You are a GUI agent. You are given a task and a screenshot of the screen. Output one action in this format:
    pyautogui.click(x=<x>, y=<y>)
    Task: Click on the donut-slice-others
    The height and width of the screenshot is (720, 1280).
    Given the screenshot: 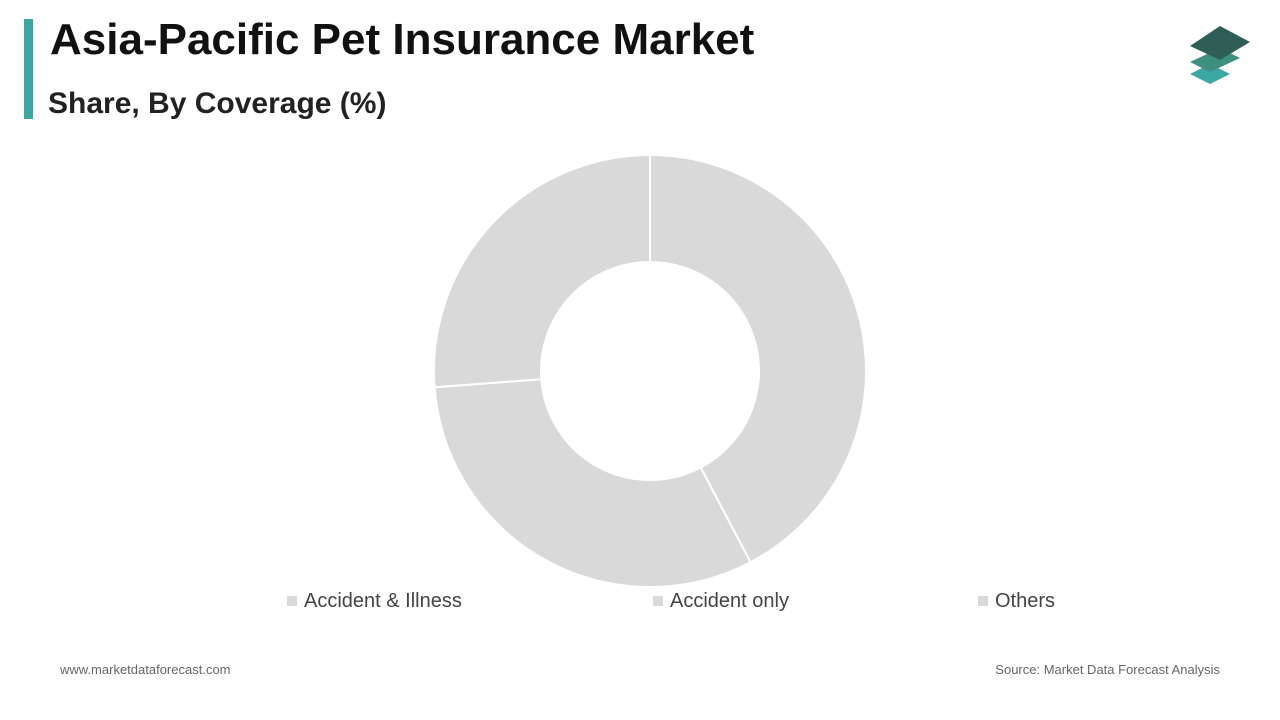 What is the action you would take?
    pyautogui.click(x=542, y=271)
    